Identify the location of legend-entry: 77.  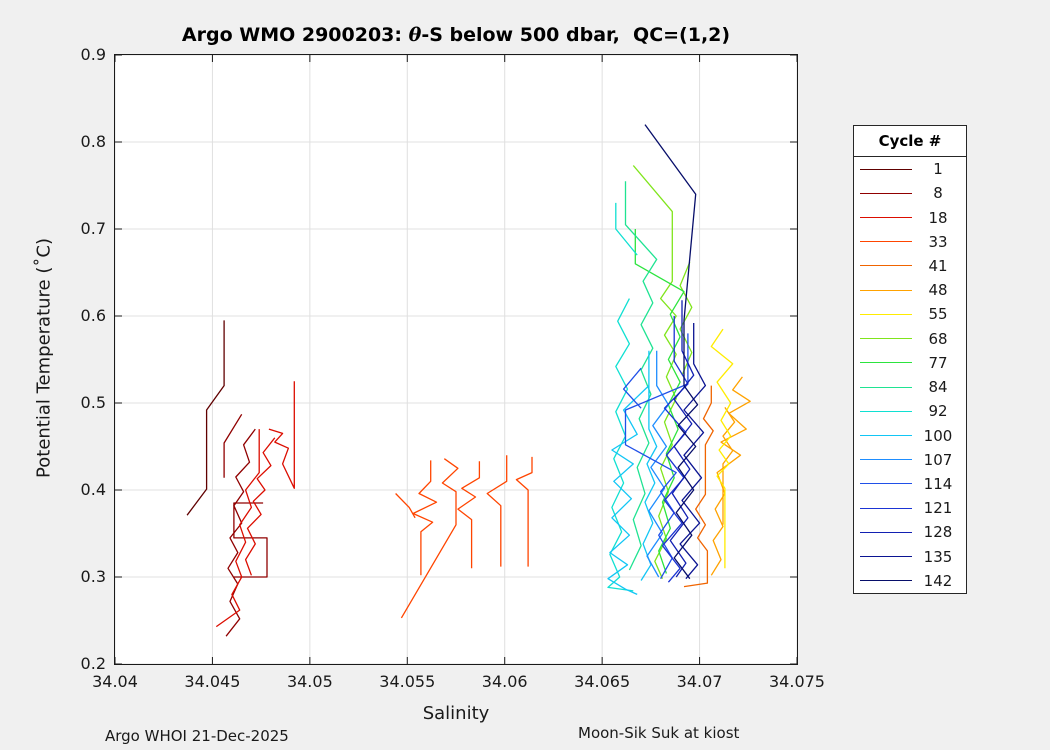
(910, 363).